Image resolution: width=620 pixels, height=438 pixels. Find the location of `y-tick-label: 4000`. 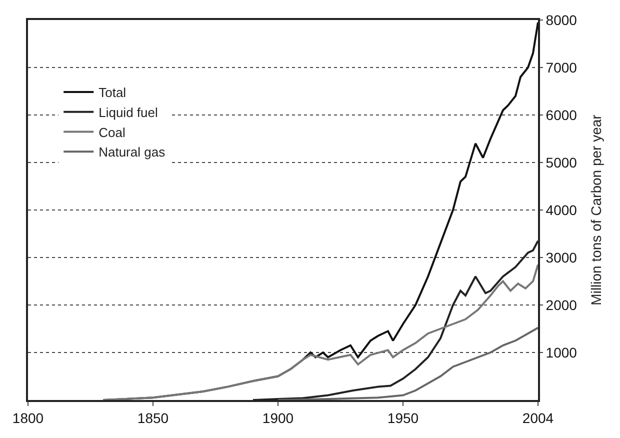

y-tick-label: 4000 is located at coordinates (562, 210).